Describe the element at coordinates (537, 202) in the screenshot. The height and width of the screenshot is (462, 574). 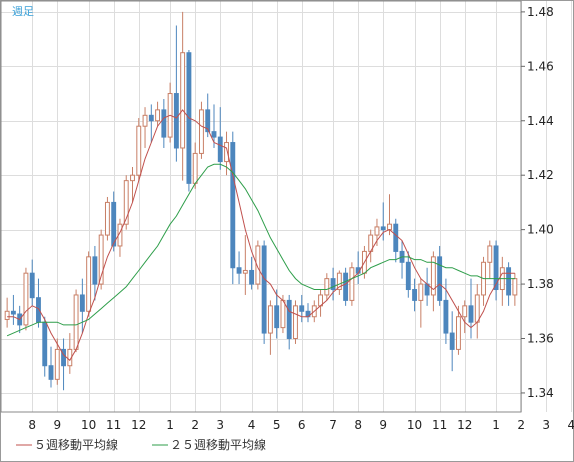
I see `y-axis: 1.48 1.46 1.44 1.42 1.40 1.38 1.36 1.34` at that location.